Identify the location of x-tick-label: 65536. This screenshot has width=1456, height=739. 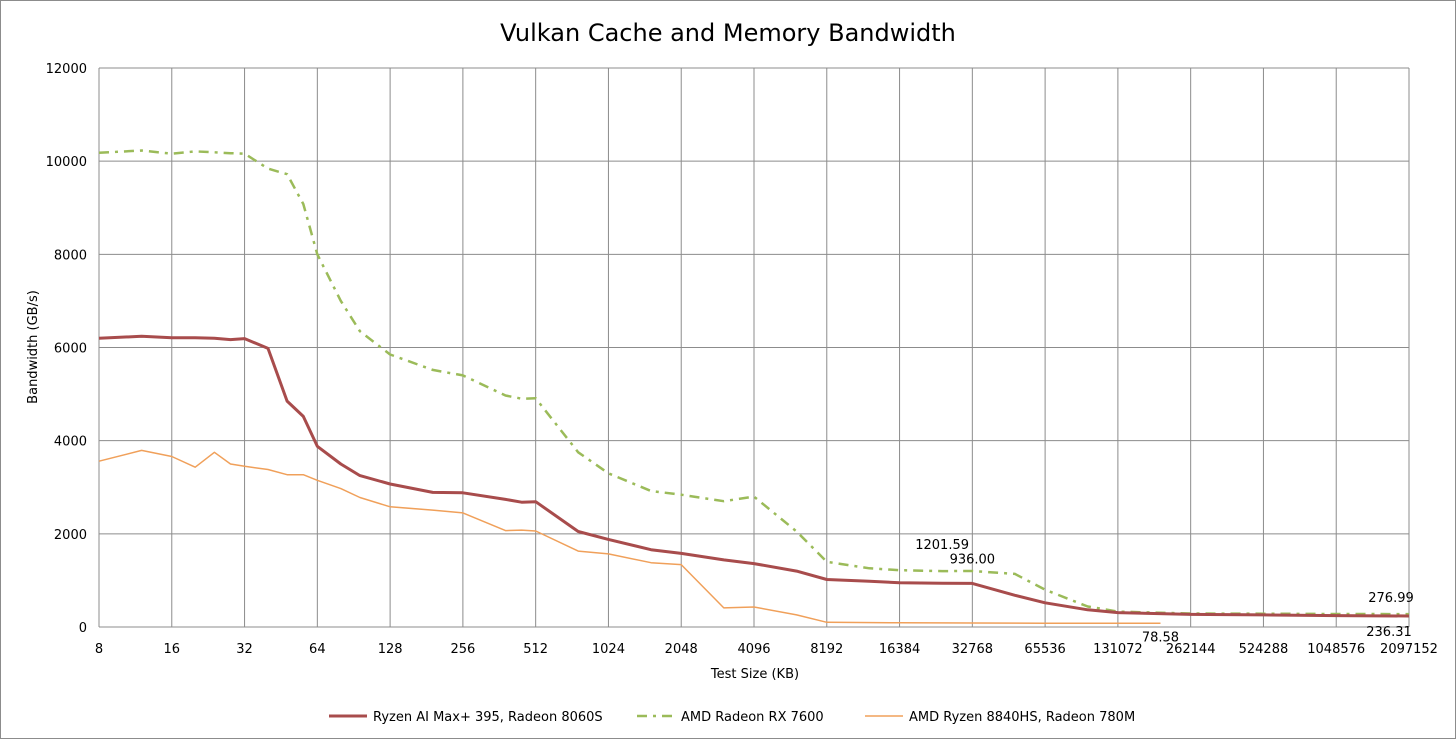
(1044, 649).